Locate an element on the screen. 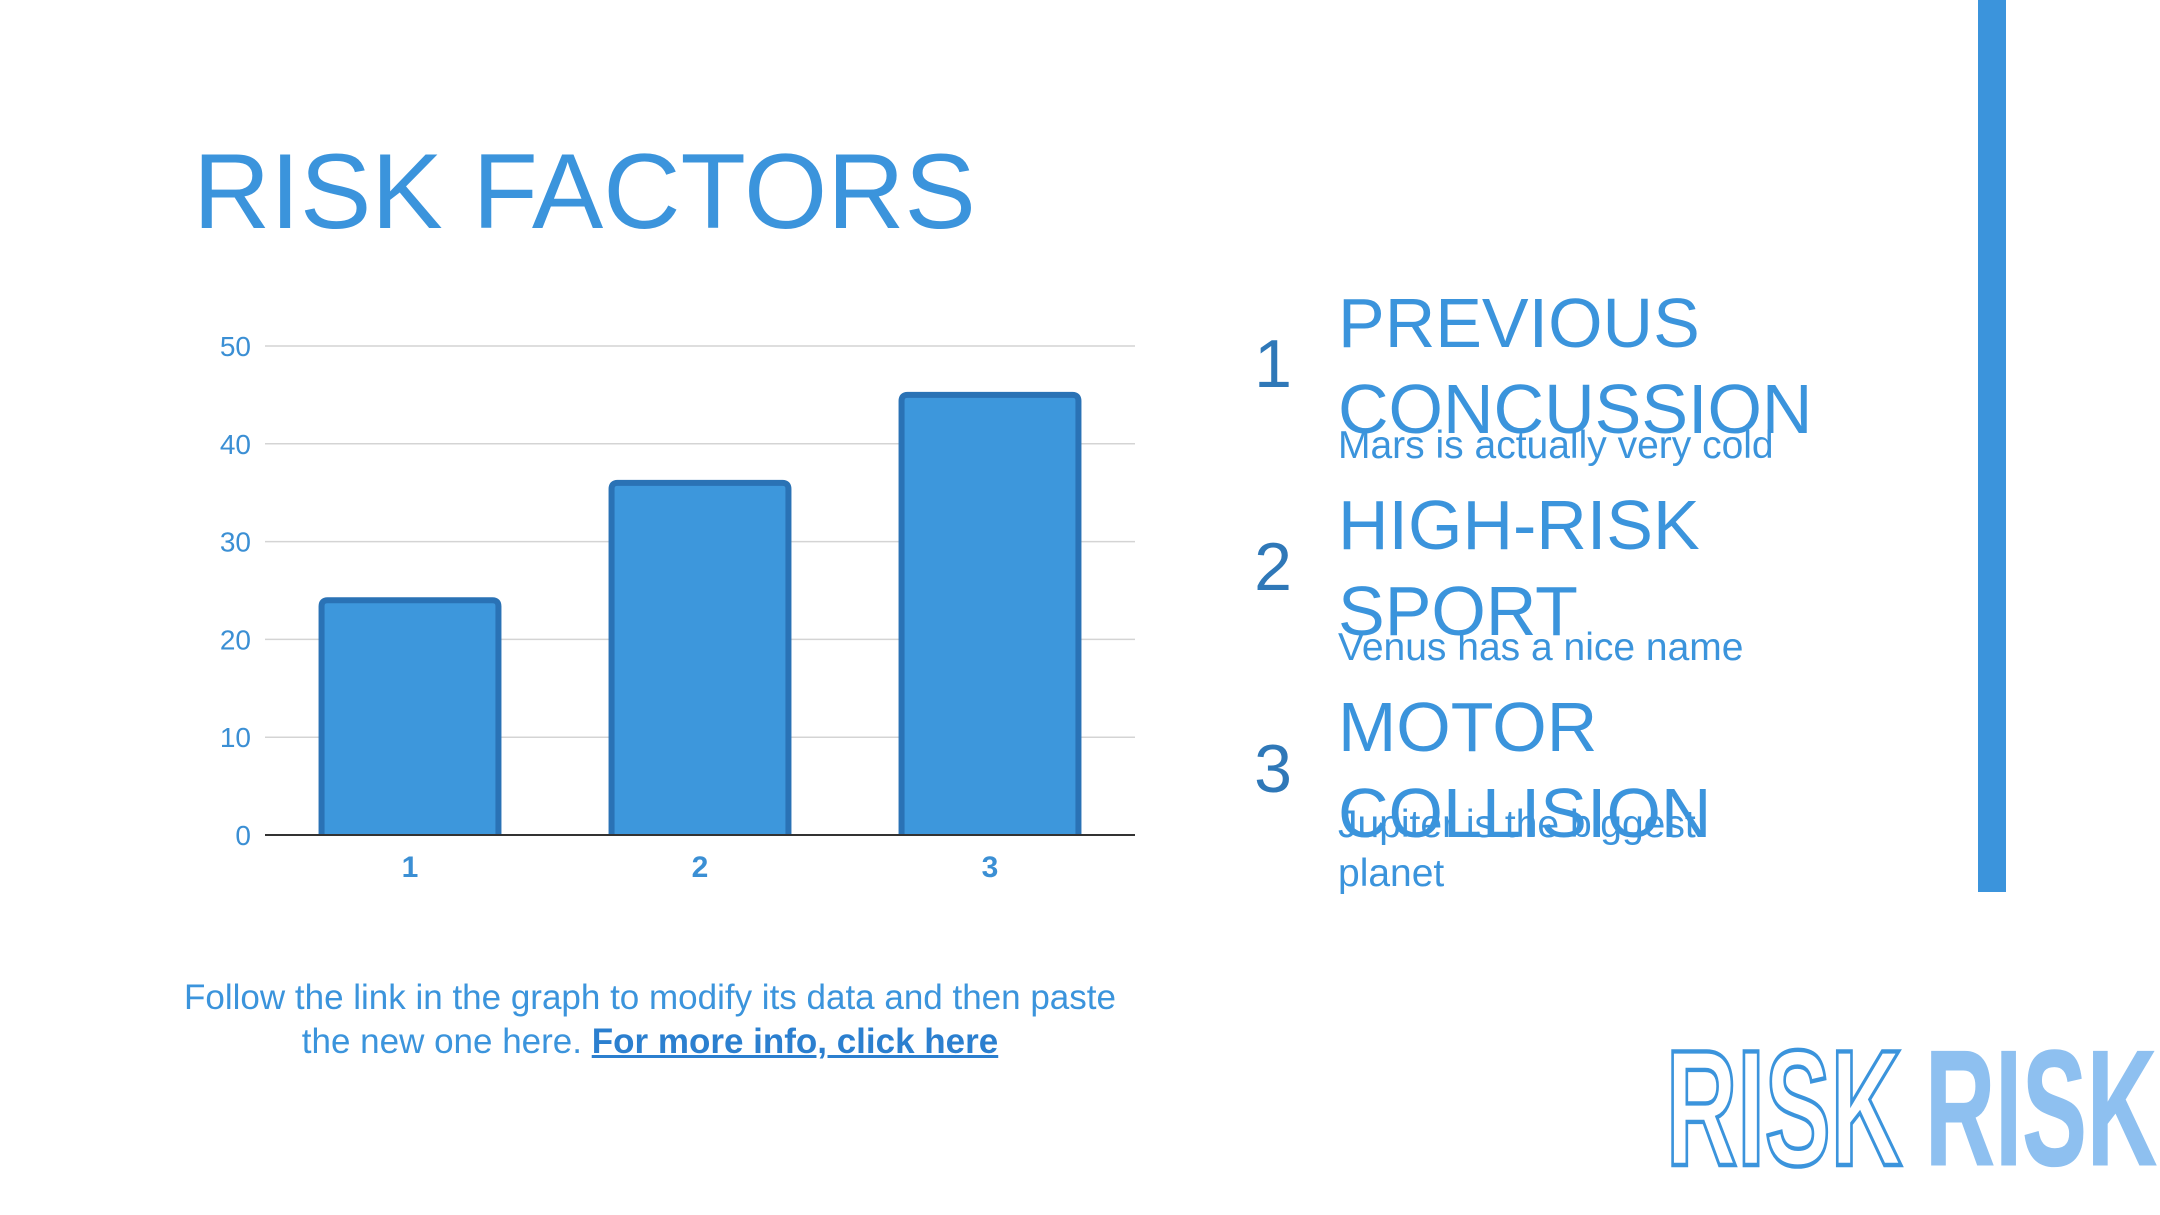 The height and width of the screenshot is (1215, 2160). item-desc-venus: Venus has a nice name is located at coordinates (1541, 647).